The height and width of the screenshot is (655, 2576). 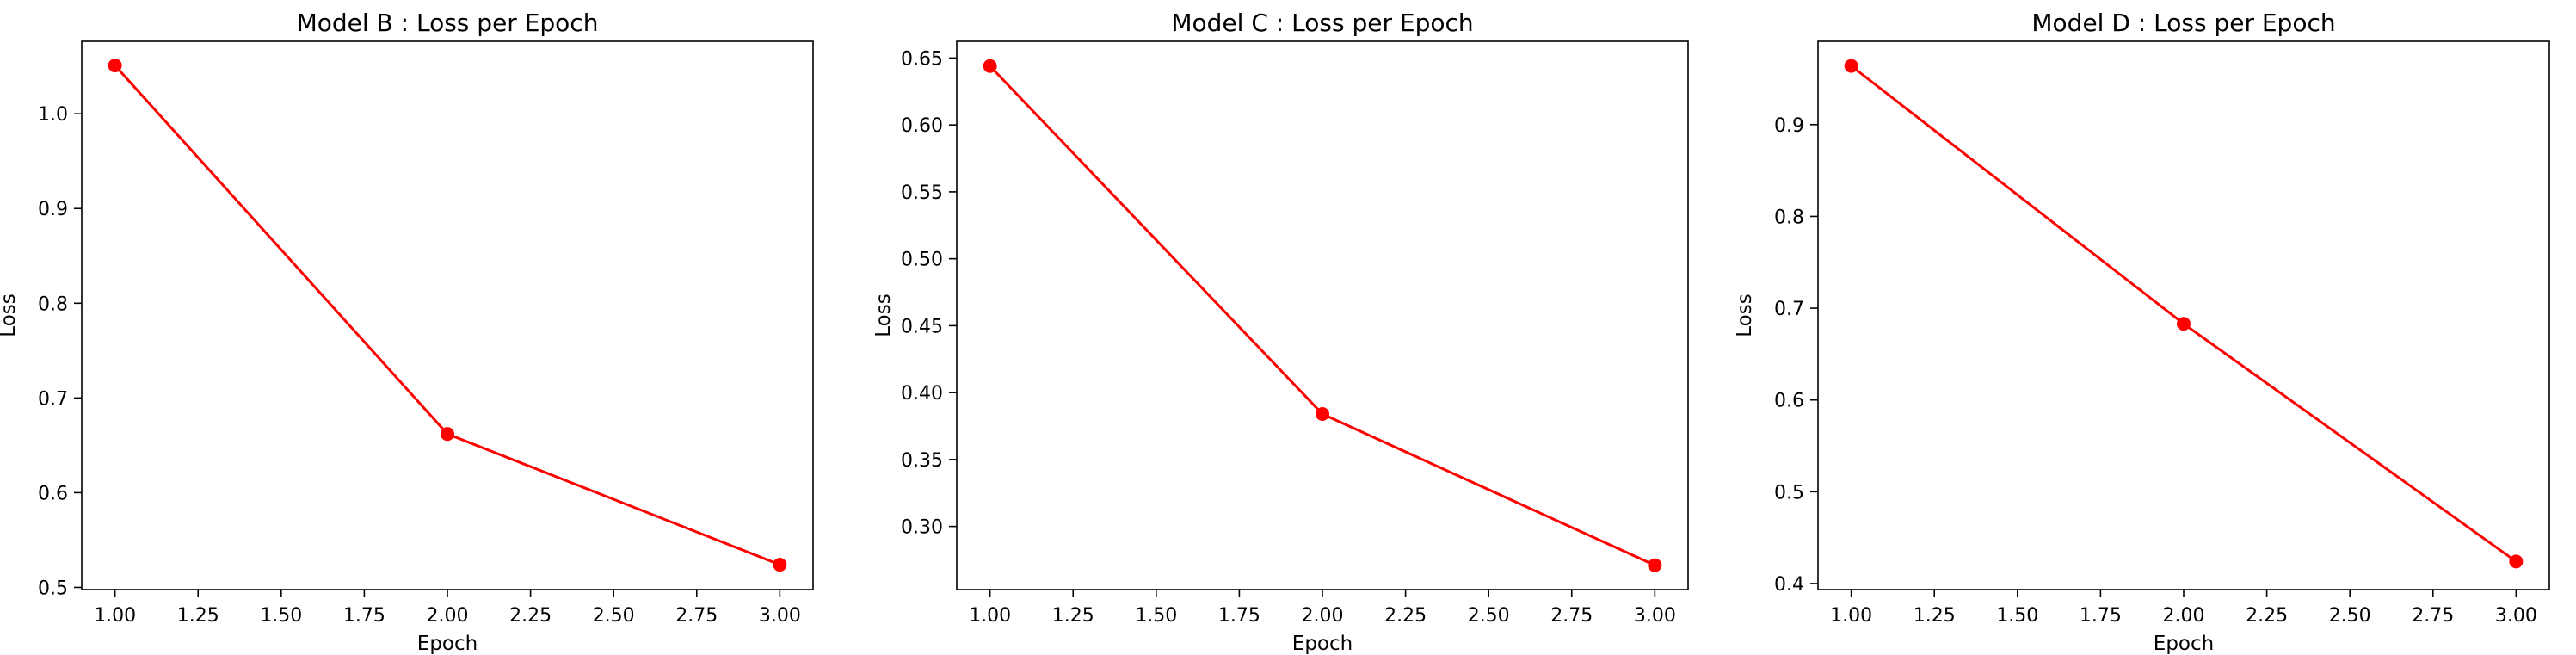 I want to click on chart-title: Model B : Loss per Epoch, so click(x=448, y=23).